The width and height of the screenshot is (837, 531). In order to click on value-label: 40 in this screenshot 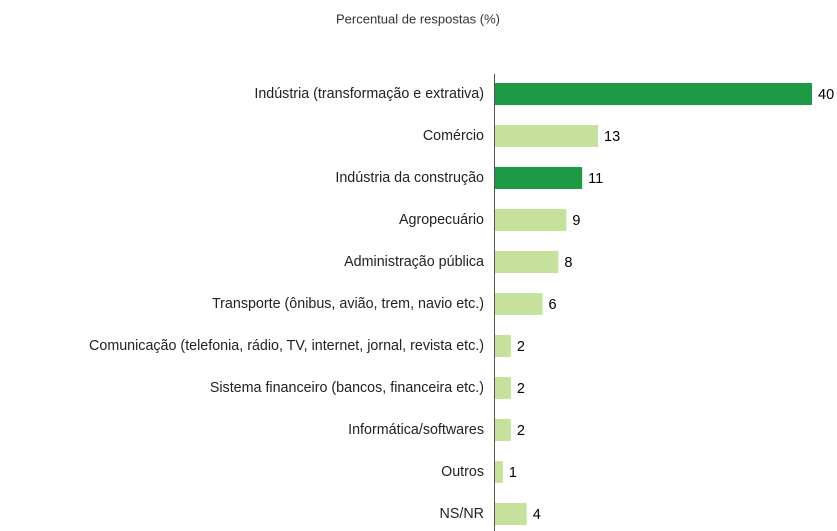, I will do `click(826, 95)`.